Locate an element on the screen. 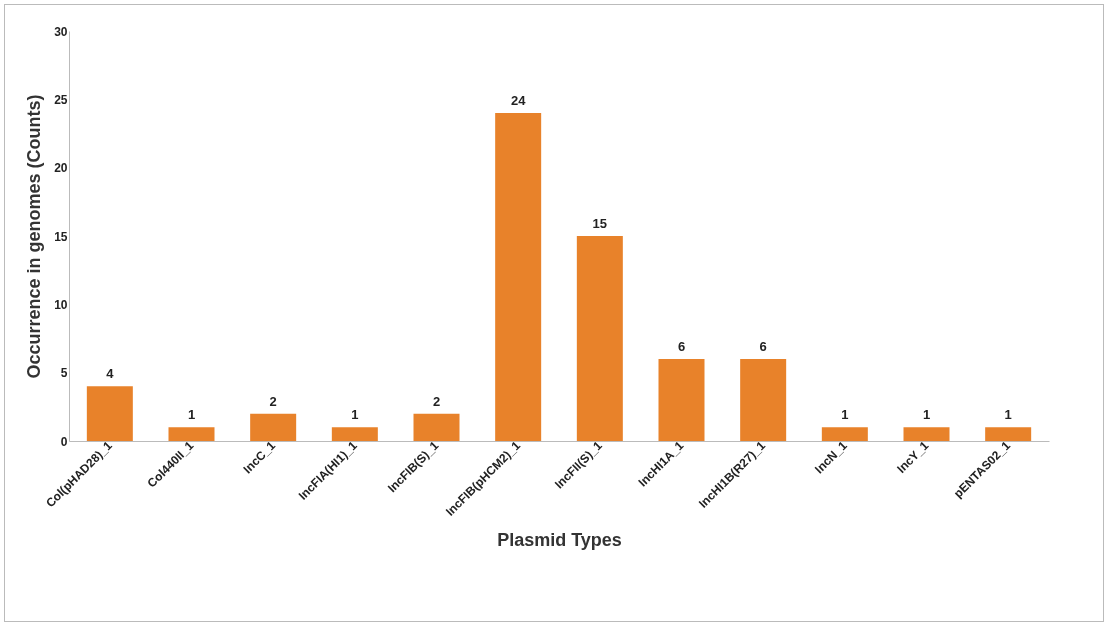  y-tick-label: 25 is located at coordinates (61, 99).